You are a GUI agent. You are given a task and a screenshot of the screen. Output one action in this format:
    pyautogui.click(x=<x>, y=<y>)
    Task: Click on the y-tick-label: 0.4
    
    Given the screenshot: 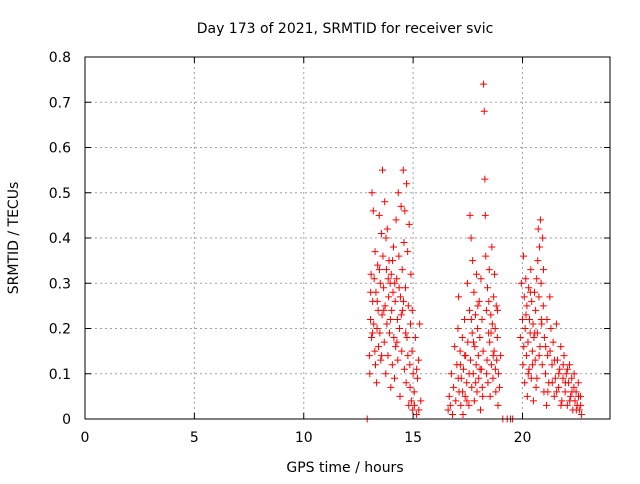 What is the action you would take?
    pyautogui.click(x=60, y=239)
    